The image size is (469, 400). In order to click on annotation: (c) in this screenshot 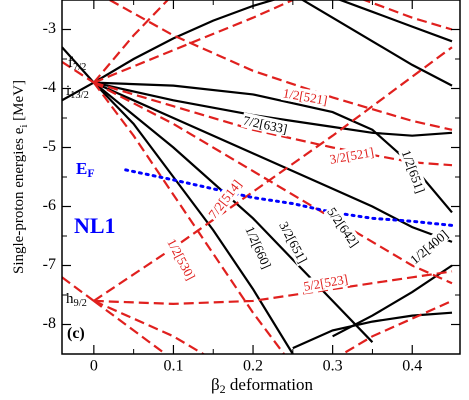, I will do `click(76, 333)`.